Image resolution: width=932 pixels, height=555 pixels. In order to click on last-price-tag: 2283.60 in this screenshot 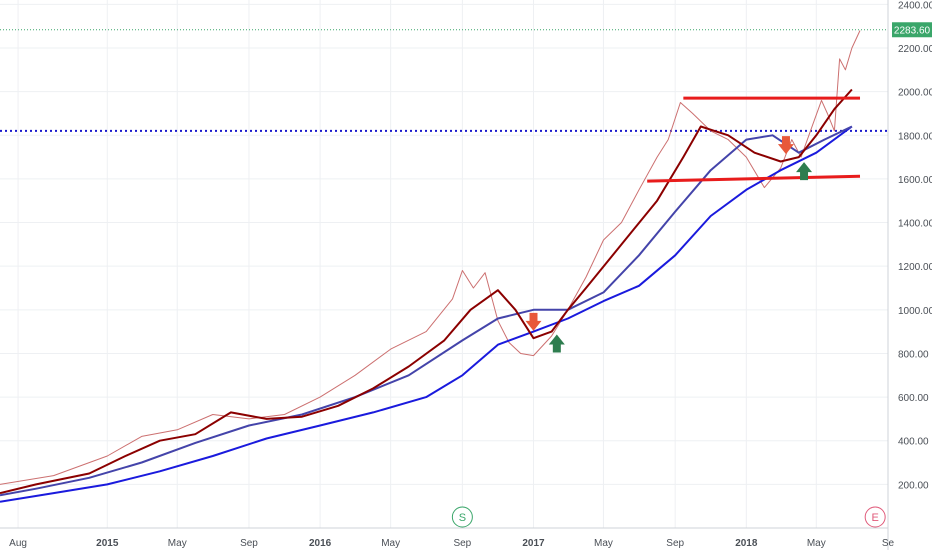, I will do `click(912, 30)`.